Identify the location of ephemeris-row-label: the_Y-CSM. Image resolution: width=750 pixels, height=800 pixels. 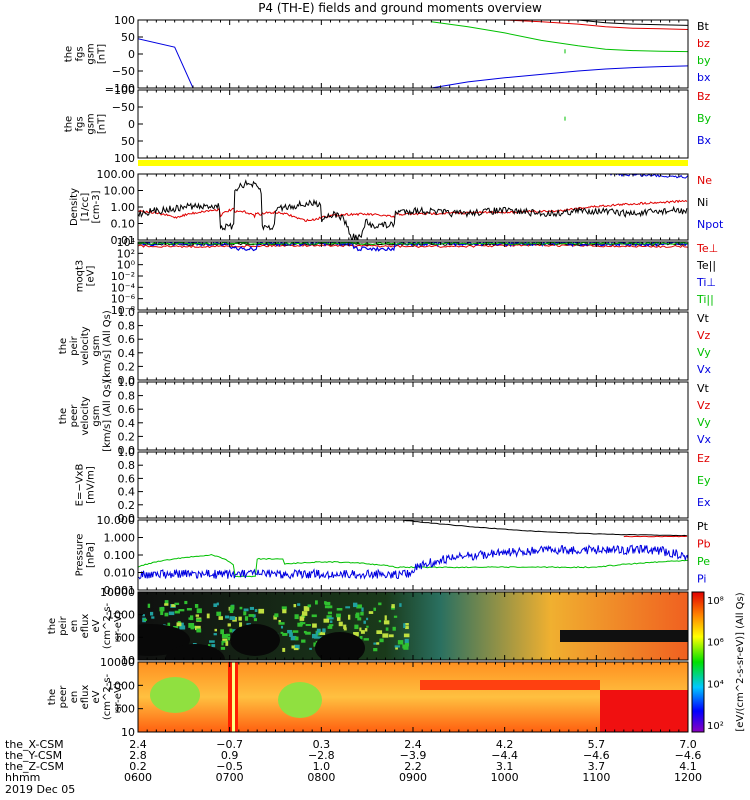
(33, 755).